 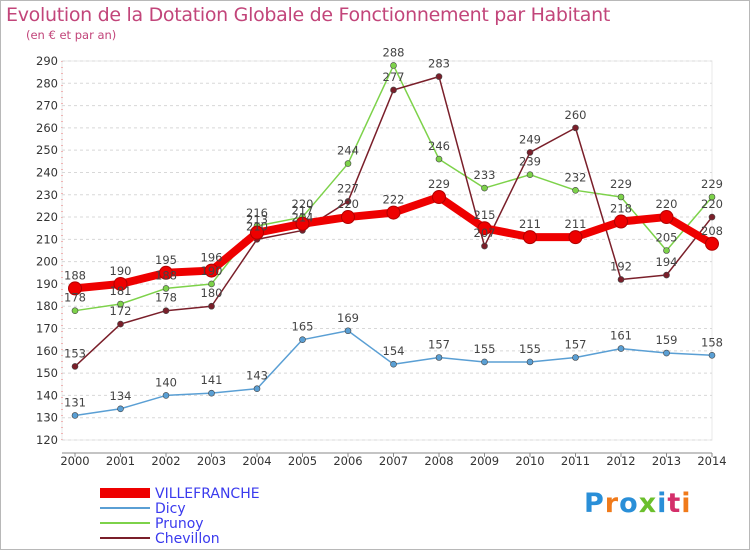 What do you see at coordinates (47, 306) in the screenshot?
I see `y-tick-label: 180` at bounding box center [47, 306].